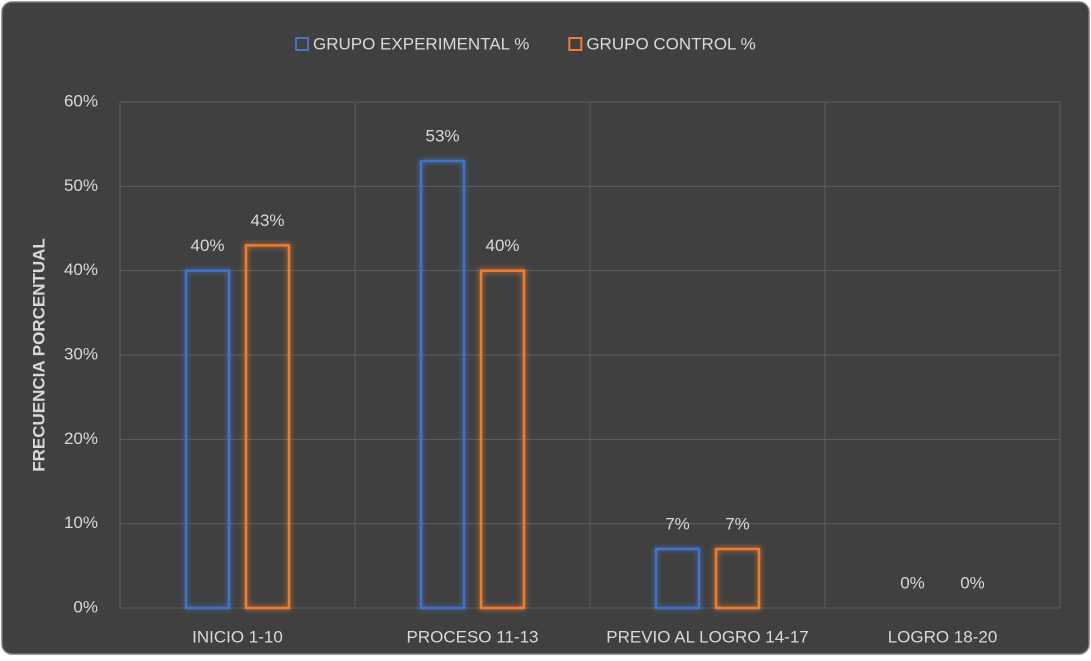 Image resolution: width=1091 pixels, height=661 pixels. Describe the element at coordinates (473, 636) in the screenshot. I see `x-tick-label: PROCESO 11-13` at that location.